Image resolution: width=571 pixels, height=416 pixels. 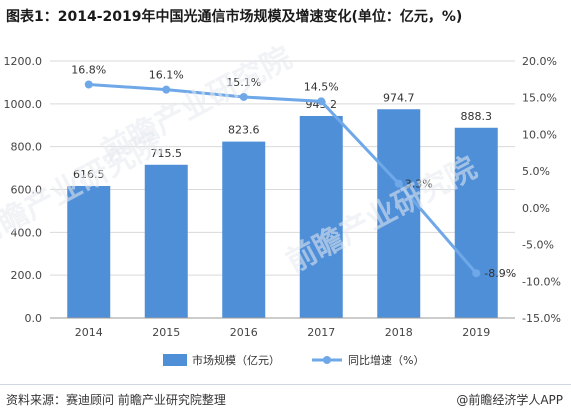 I want to click on line-value-label: -8.9%, so click(x=500, y=273).